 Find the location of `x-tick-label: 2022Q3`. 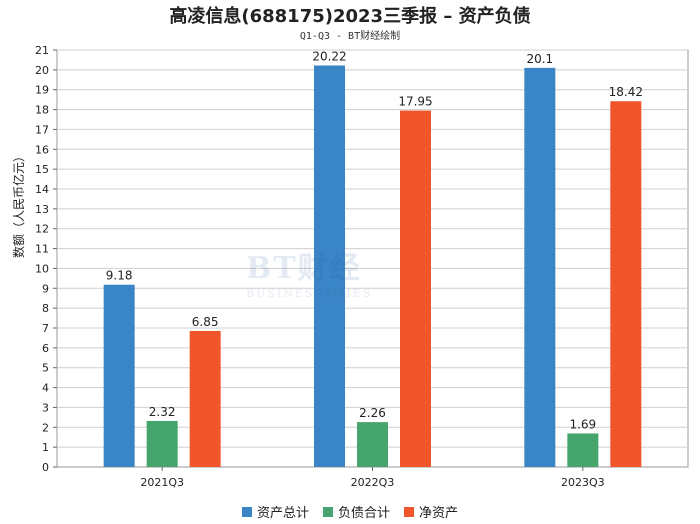

x-tick-label: 2022Q3 is located at coordinates (373, 482).